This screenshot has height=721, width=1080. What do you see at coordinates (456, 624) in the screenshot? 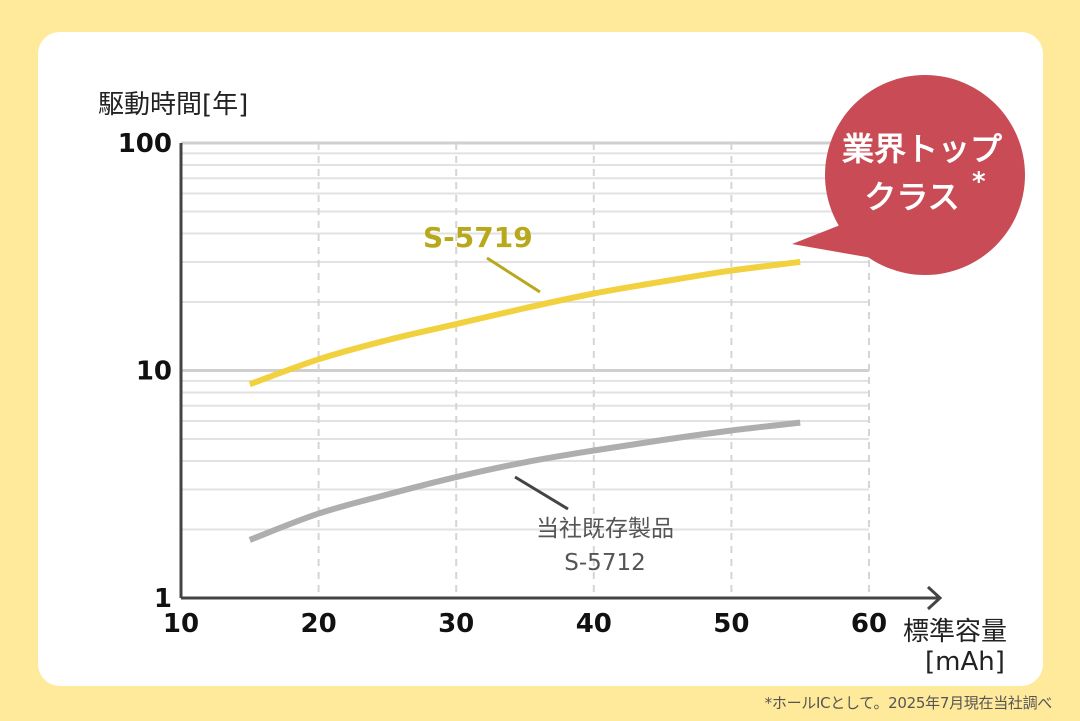
I see `x-tick-label: 30` at bounding box center [456, 624].